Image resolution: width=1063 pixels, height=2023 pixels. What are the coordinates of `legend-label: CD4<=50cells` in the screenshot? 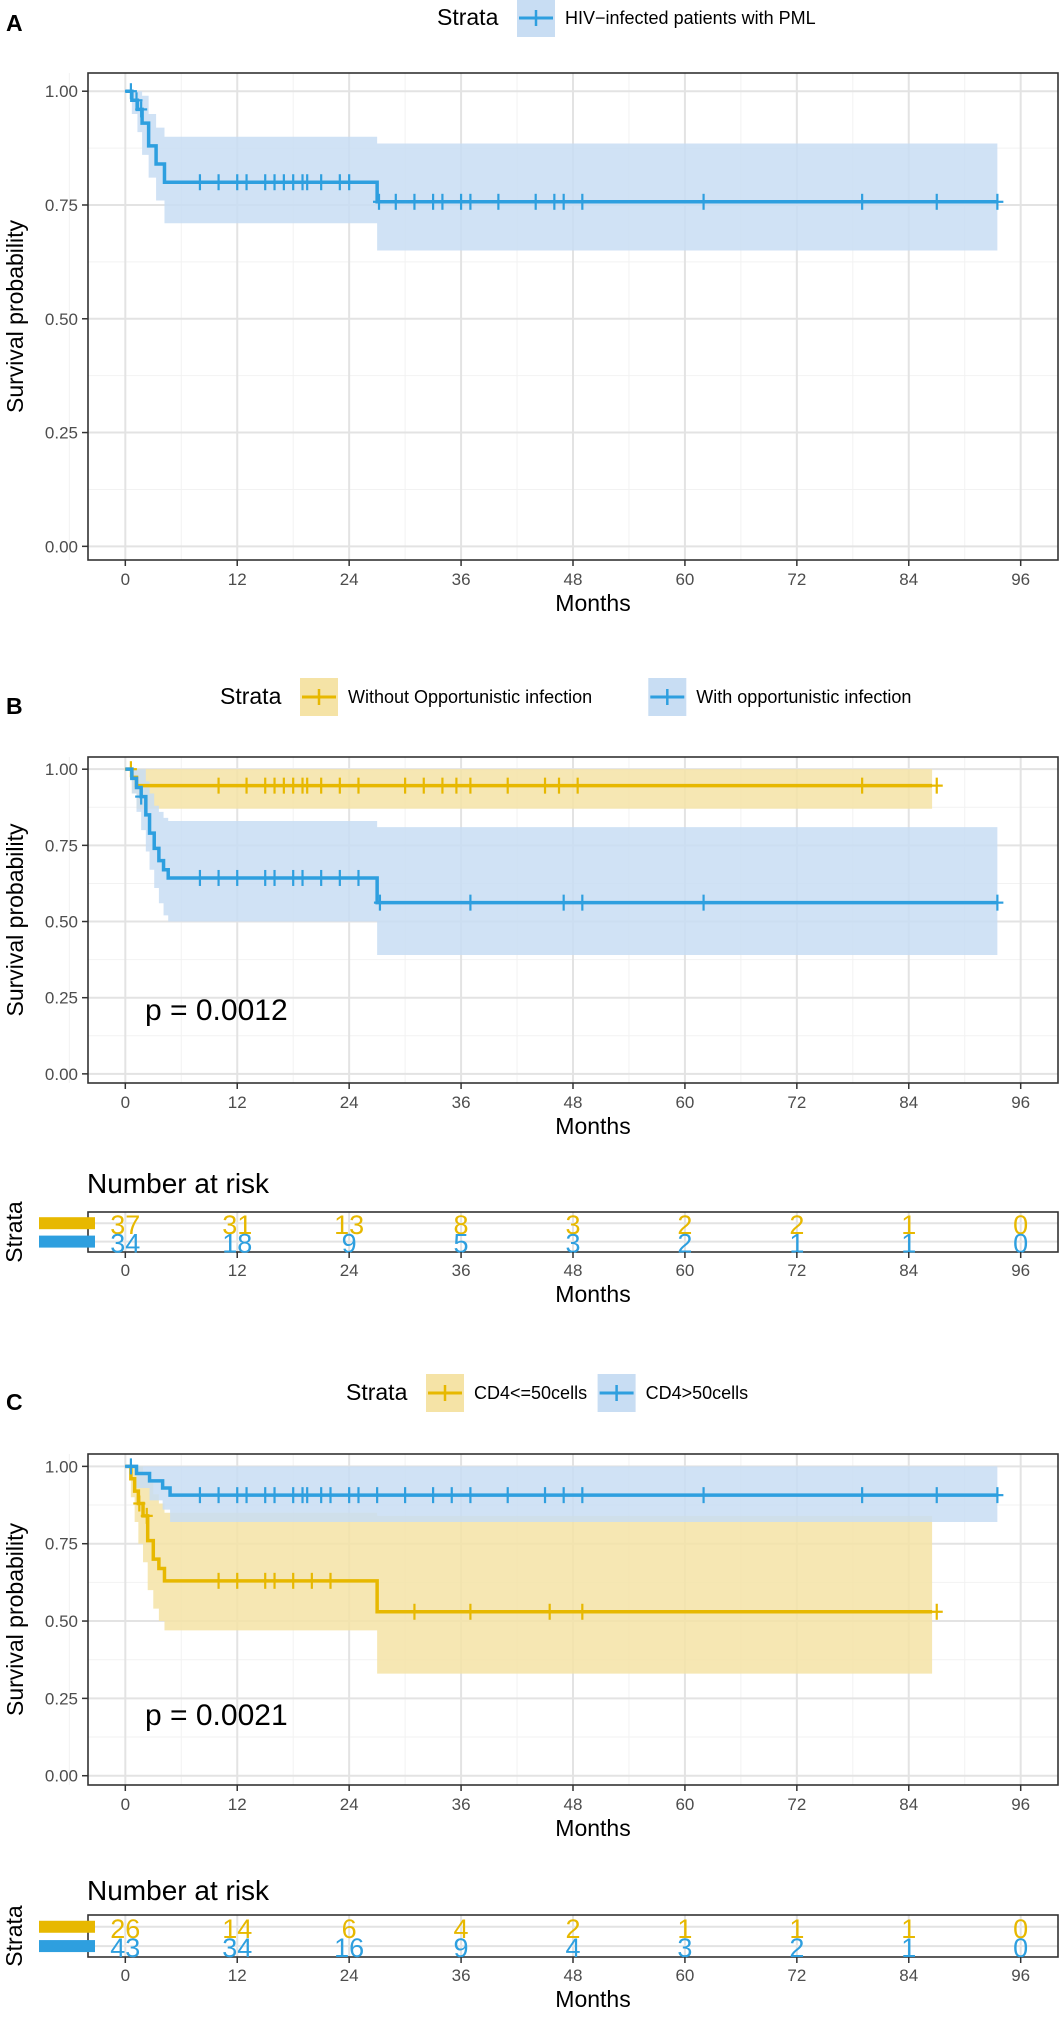 It's located at (530, 1393).